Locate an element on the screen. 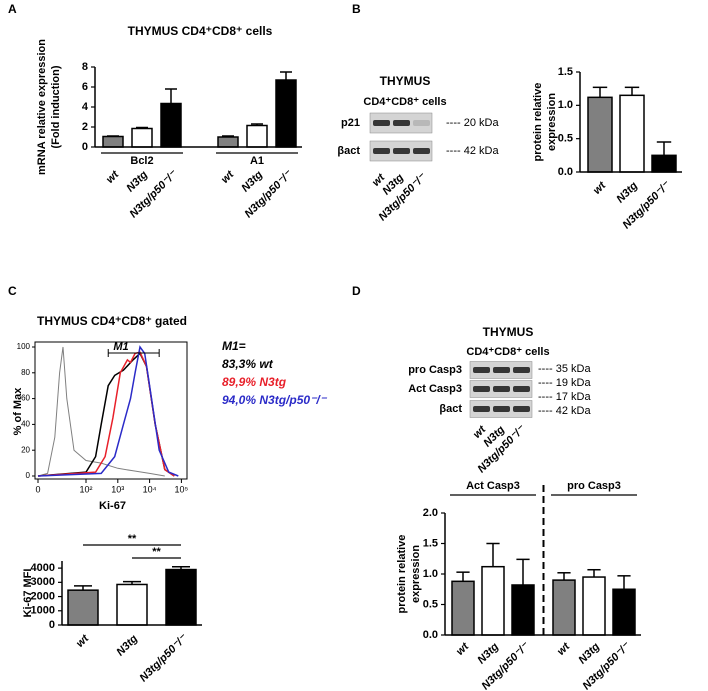  y-tick-label: 2.0 is located at coordinates (430, 513).